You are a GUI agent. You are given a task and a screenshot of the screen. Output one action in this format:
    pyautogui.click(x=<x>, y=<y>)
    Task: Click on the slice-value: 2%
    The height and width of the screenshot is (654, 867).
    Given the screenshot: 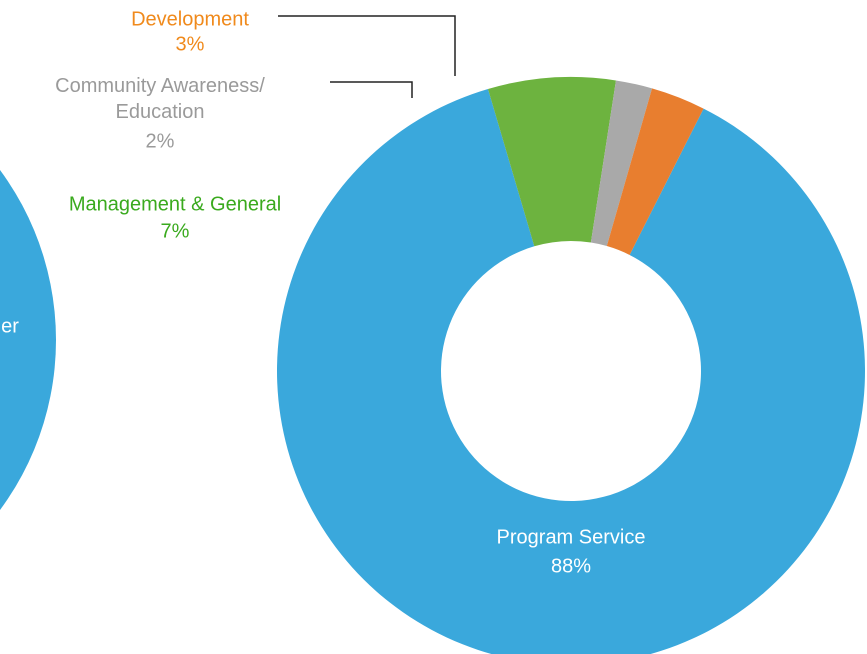 What is the action you would take?
    pyautogui.click(x=160, y=141)
    